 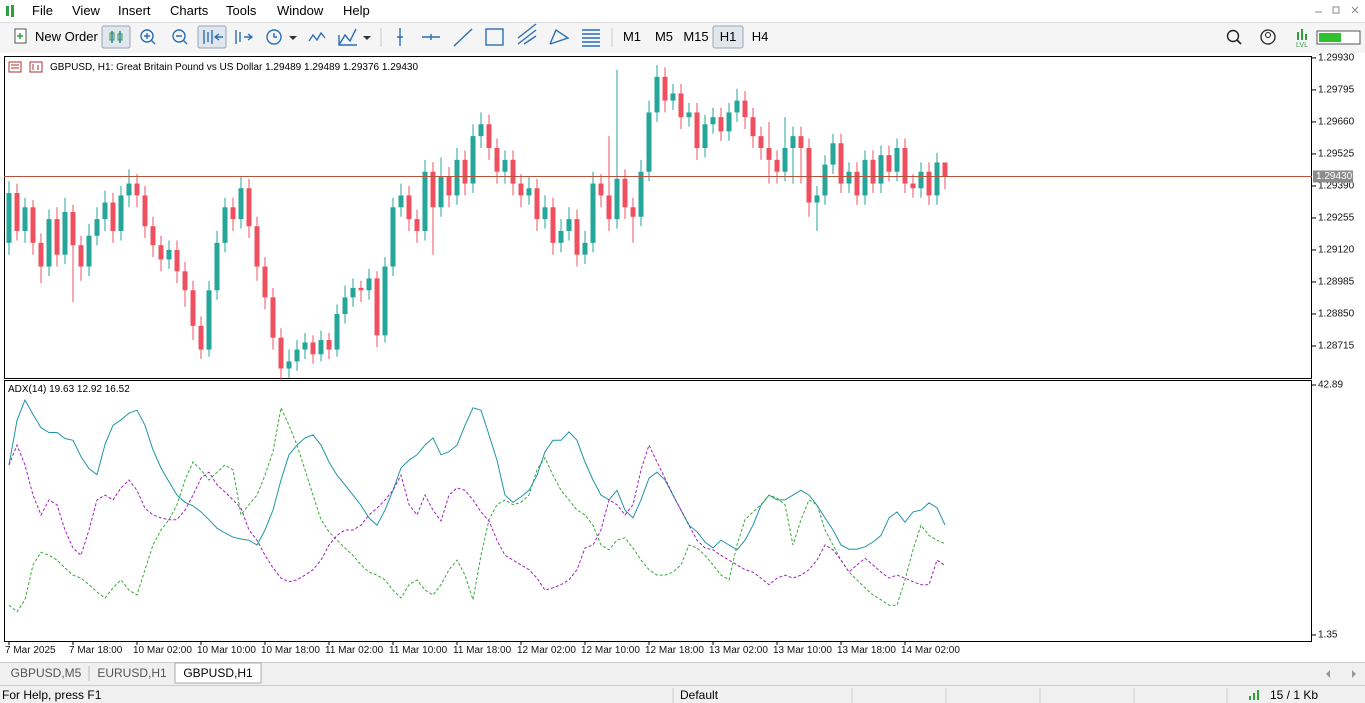 I want to click on x-tick-label: 11 Mar 02:00, so click(x=354, y=650).